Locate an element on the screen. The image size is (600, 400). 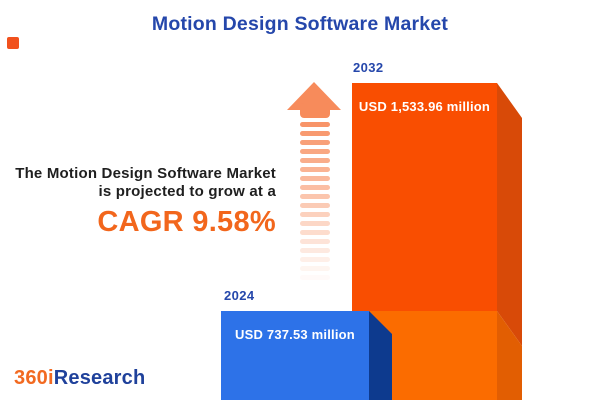
bar-2024-year-label: 2024 is located at coordinates (239, 295).